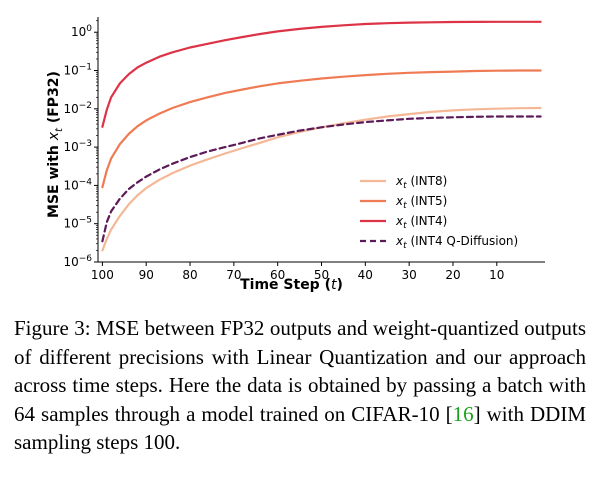  What do you see at coordinates (409, 275) in the screenshot?
I see `x-tick-label: 30` at bounding box center [409, 275].